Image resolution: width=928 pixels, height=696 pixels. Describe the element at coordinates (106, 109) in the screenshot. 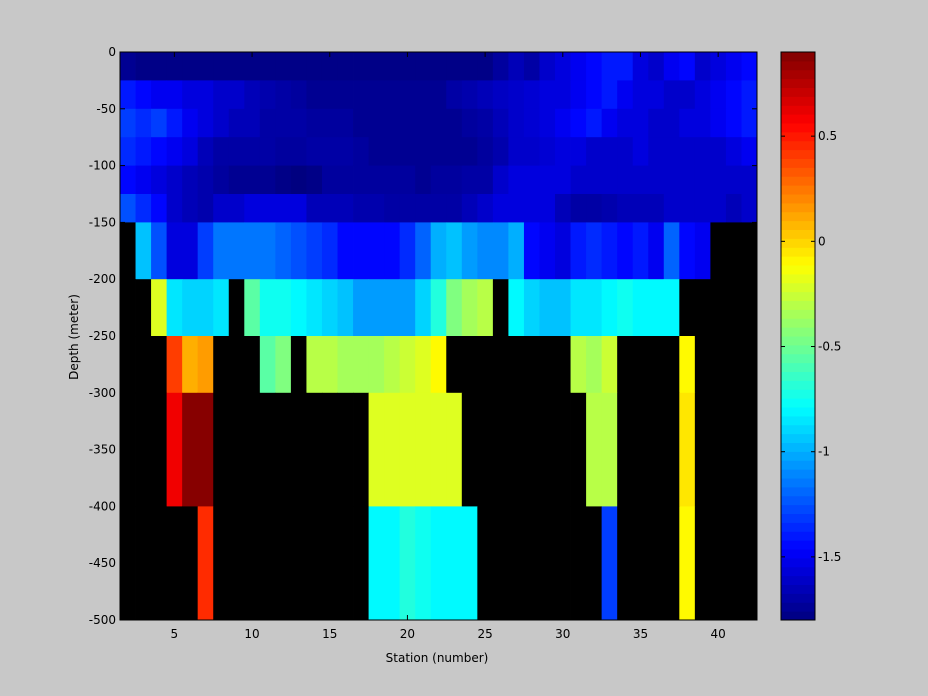

I see `y-tick-label: -50` at that location.